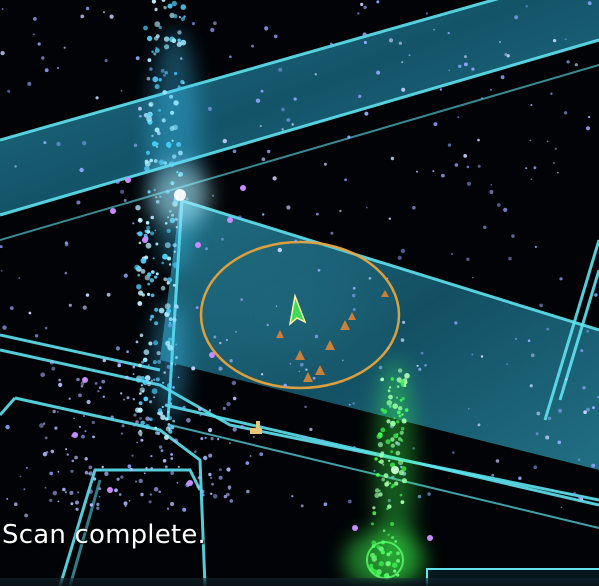  Describe the element at coordinates (104, 535) in the screenshot. I see `status-message: Scan complete.` at that location.